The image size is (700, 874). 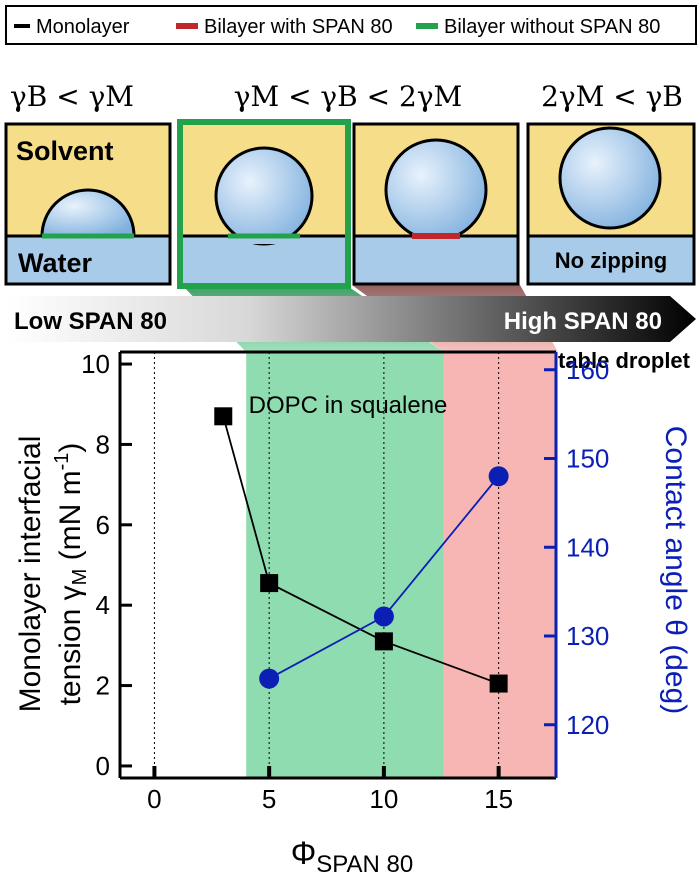 I want to click on span-gradient-arrow: Low SPAN 80 High SPAN 80, so click(x=351, y=319).